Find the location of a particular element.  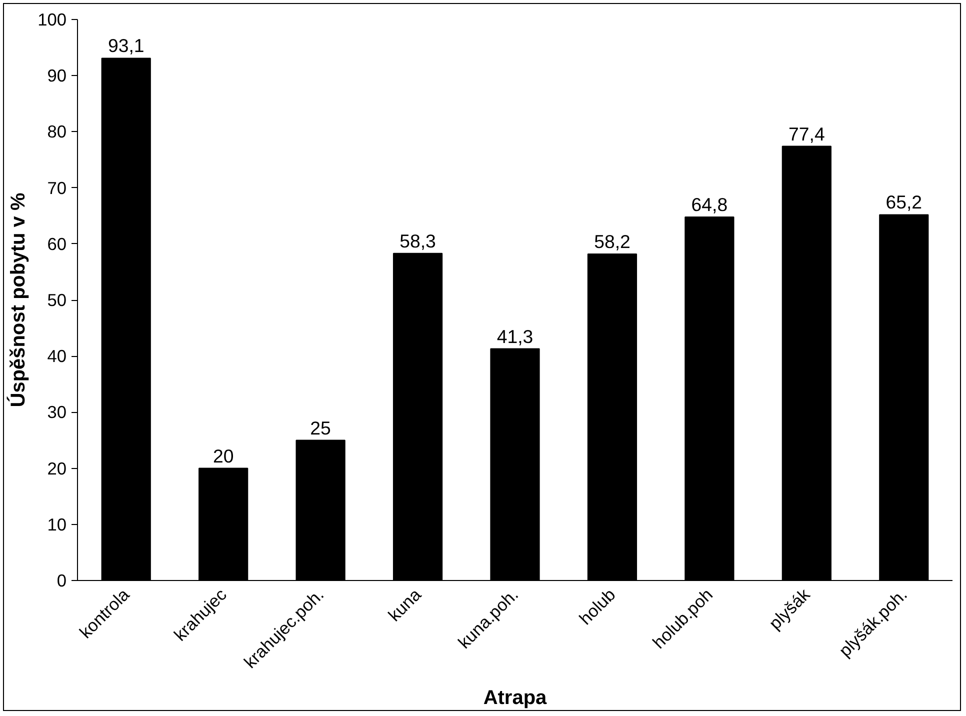

data-label: 64,8 is located at coordinates (709, 204).